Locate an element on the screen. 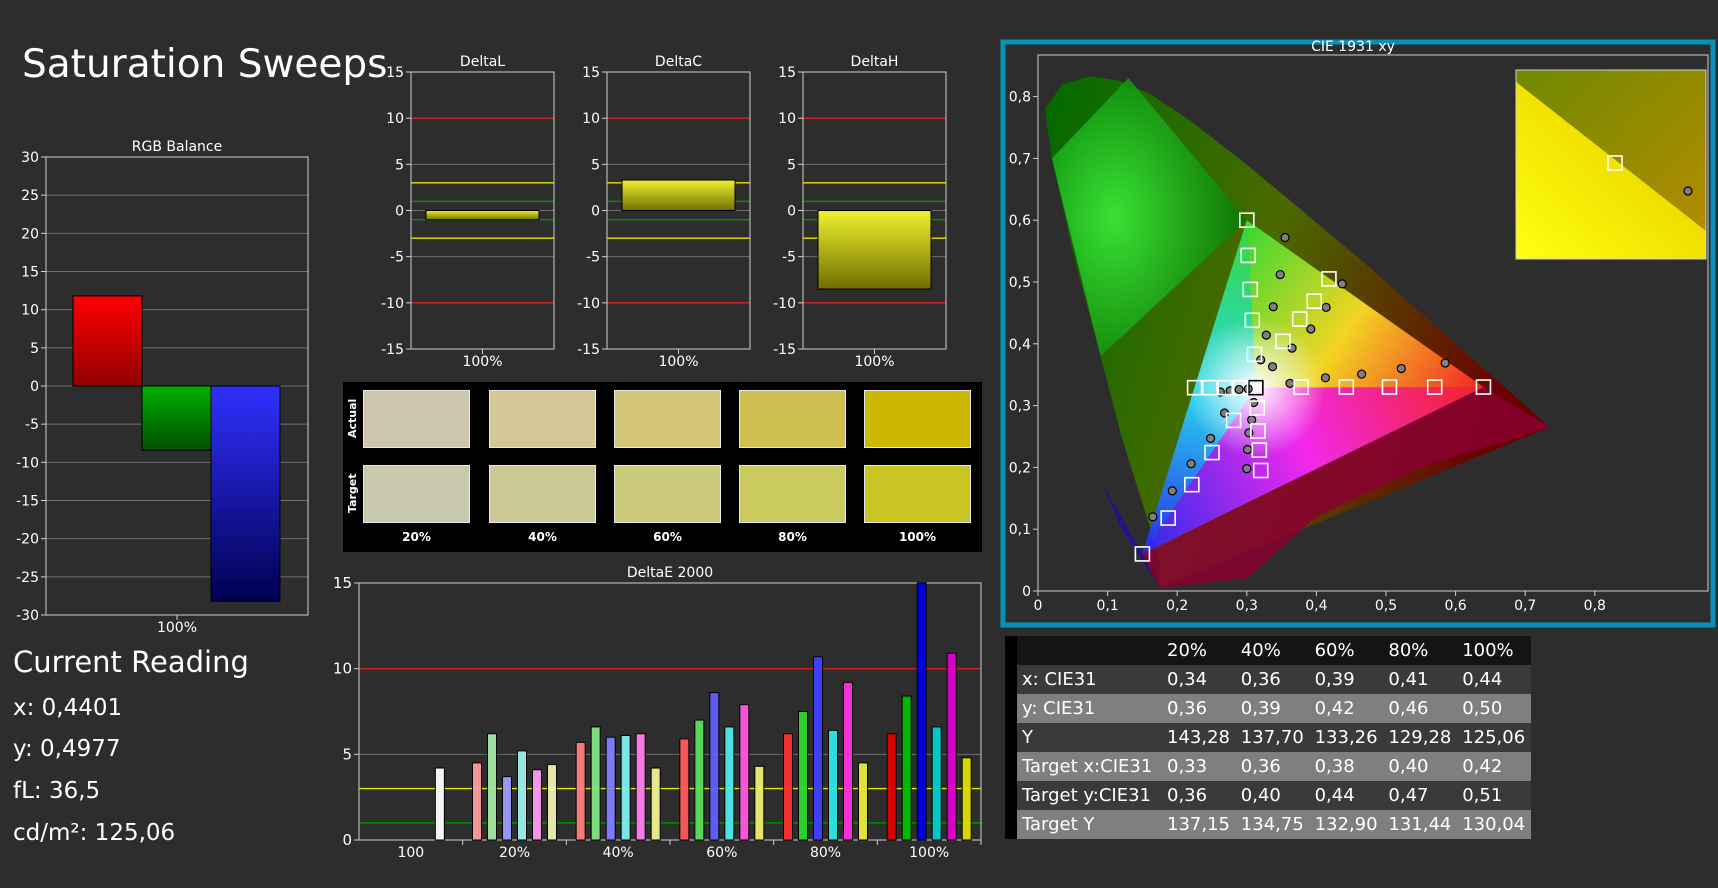 This screenshot has width=1718, height=888. table-row: Target x:CIE31 0,33 0,36 0,38 0,40 0,42 is located at coordinates (1268, 766).